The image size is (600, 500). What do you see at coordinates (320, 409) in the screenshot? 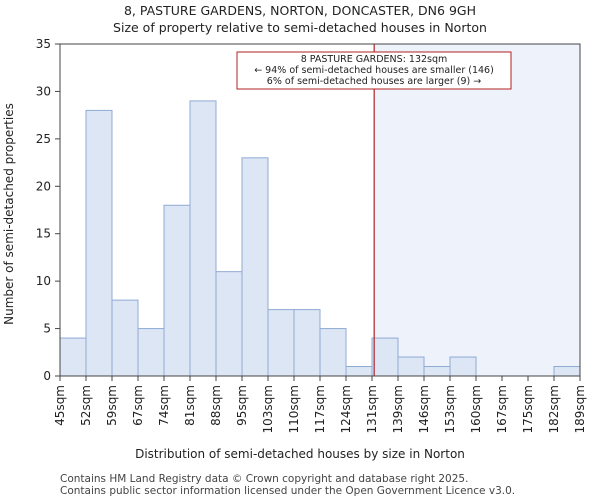
I see `x-tick-label: 117sqm` at bounding box center [320, 409].